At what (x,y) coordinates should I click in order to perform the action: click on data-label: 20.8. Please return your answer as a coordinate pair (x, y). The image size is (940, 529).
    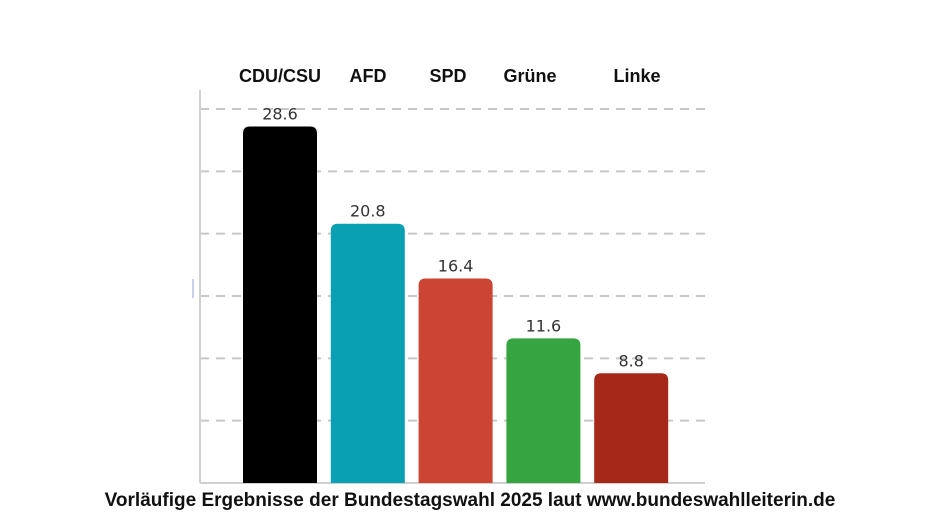
    Looking at the image, I should click on (368, 211).